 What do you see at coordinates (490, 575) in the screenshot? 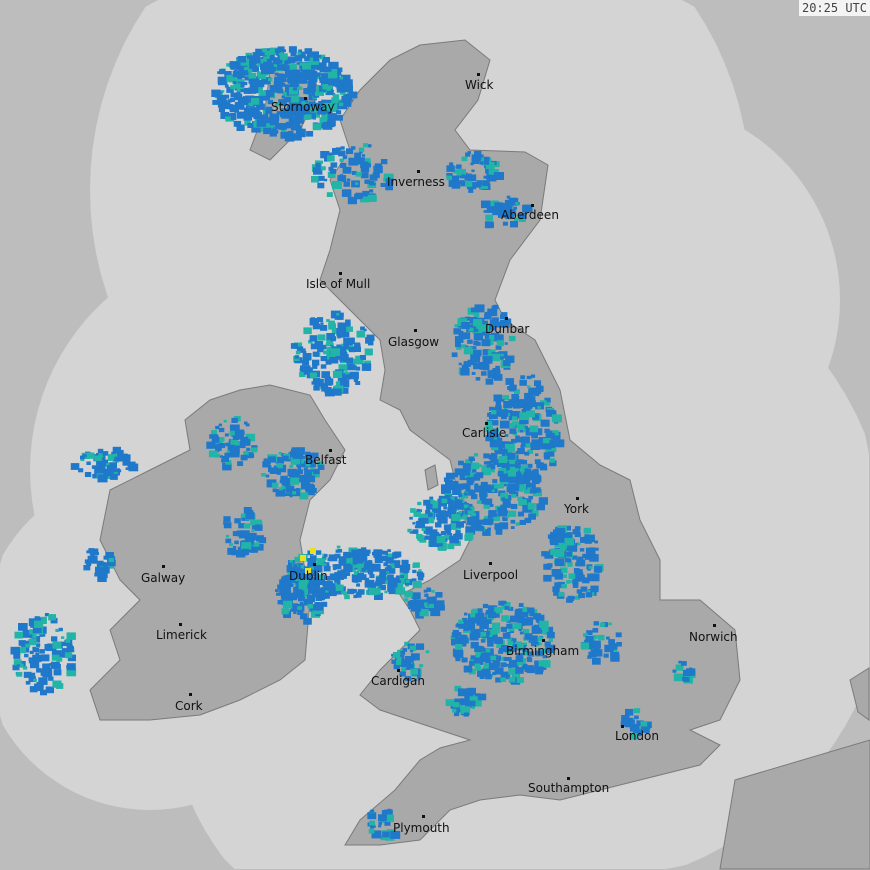
I see `city-label: Liverpool` at bounding box center [490, 575].